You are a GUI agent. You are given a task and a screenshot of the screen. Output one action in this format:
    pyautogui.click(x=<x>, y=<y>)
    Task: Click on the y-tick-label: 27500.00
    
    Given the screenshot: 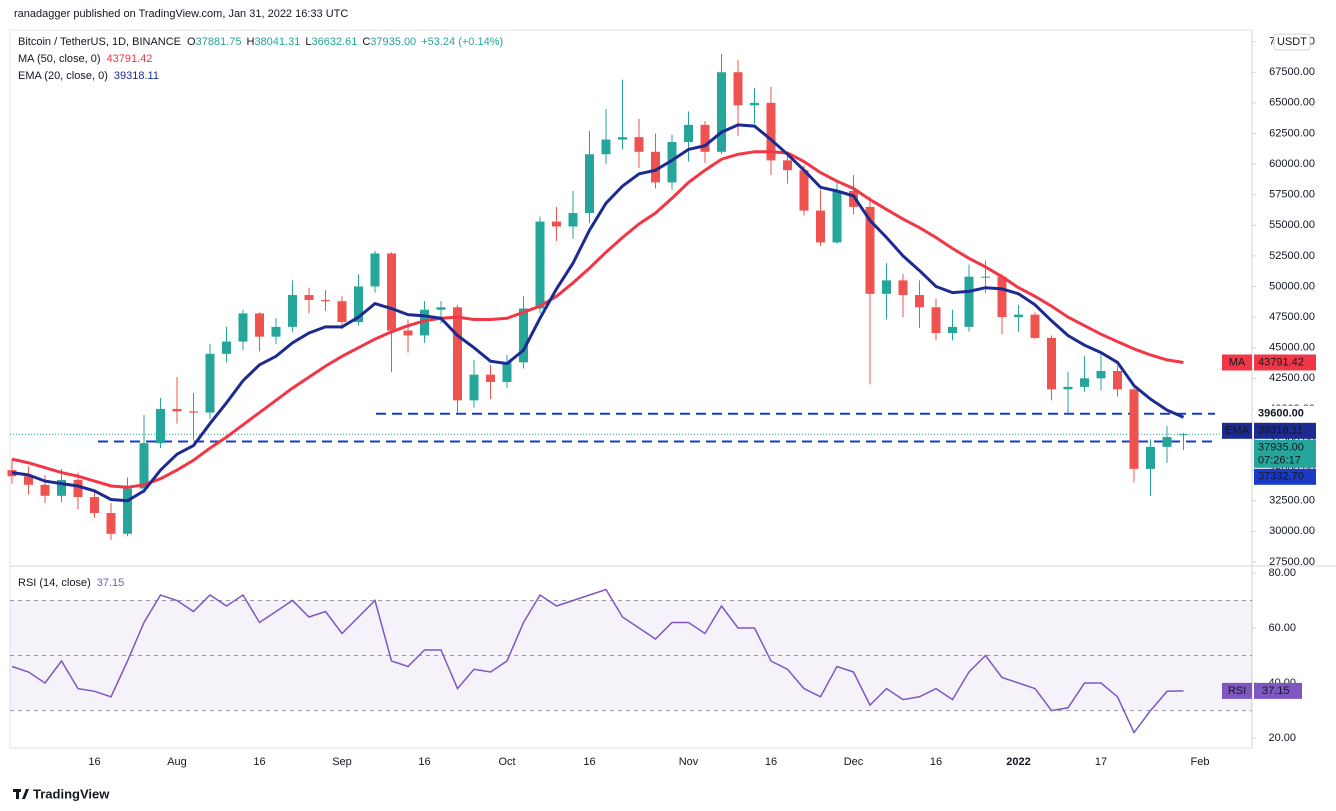 What is the action you would take?
    pyautogui.click(x=1292, y=562)
    